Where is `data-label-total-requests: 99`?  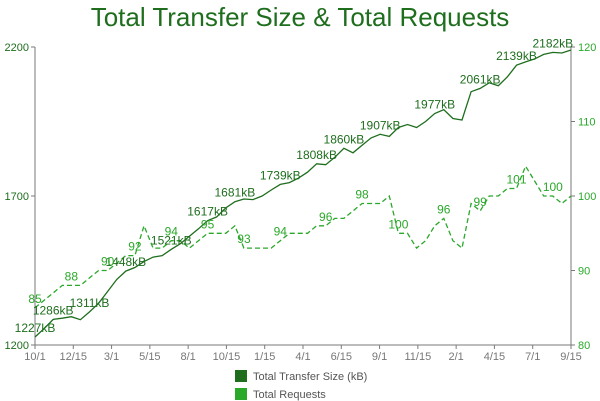
data-label-total-requests: 99 is located at coordinates (480, 202).